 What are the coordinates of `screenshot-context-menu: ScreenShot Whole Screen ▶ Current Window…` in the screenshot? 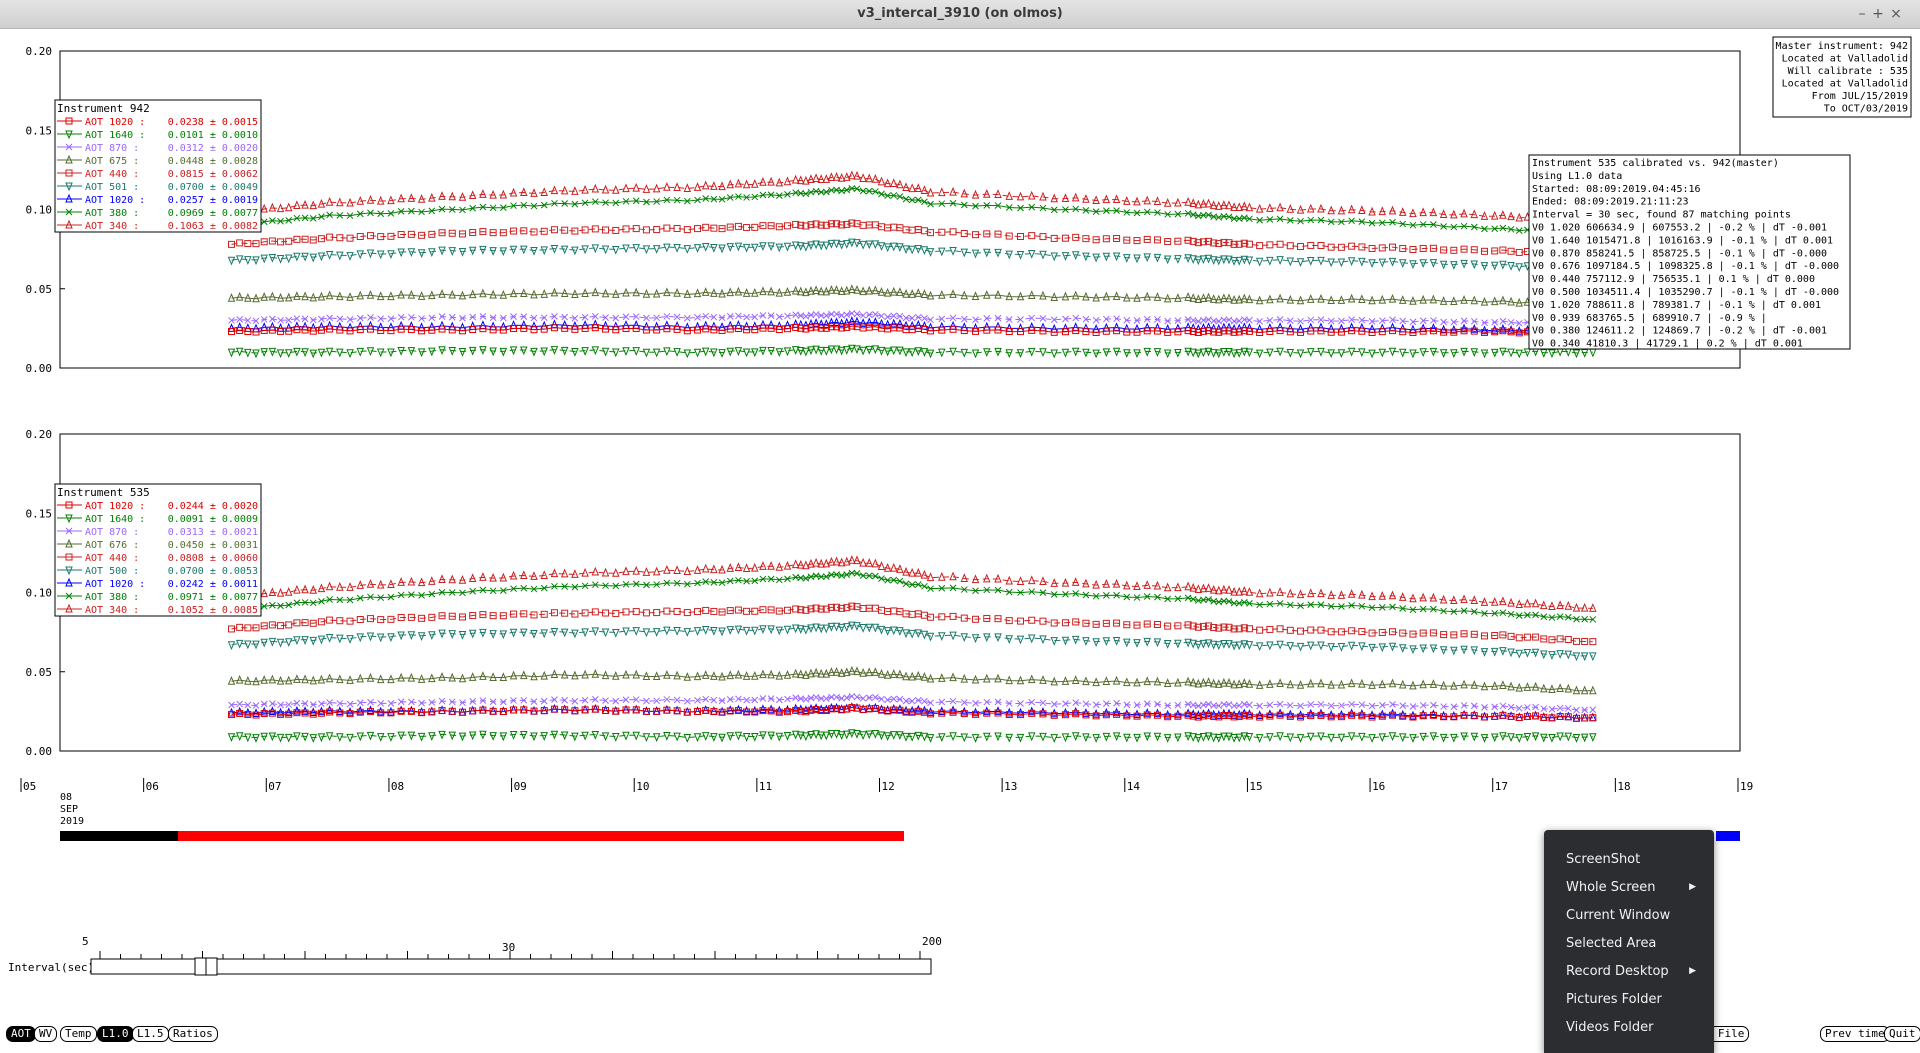 It's located at (1629, 941).